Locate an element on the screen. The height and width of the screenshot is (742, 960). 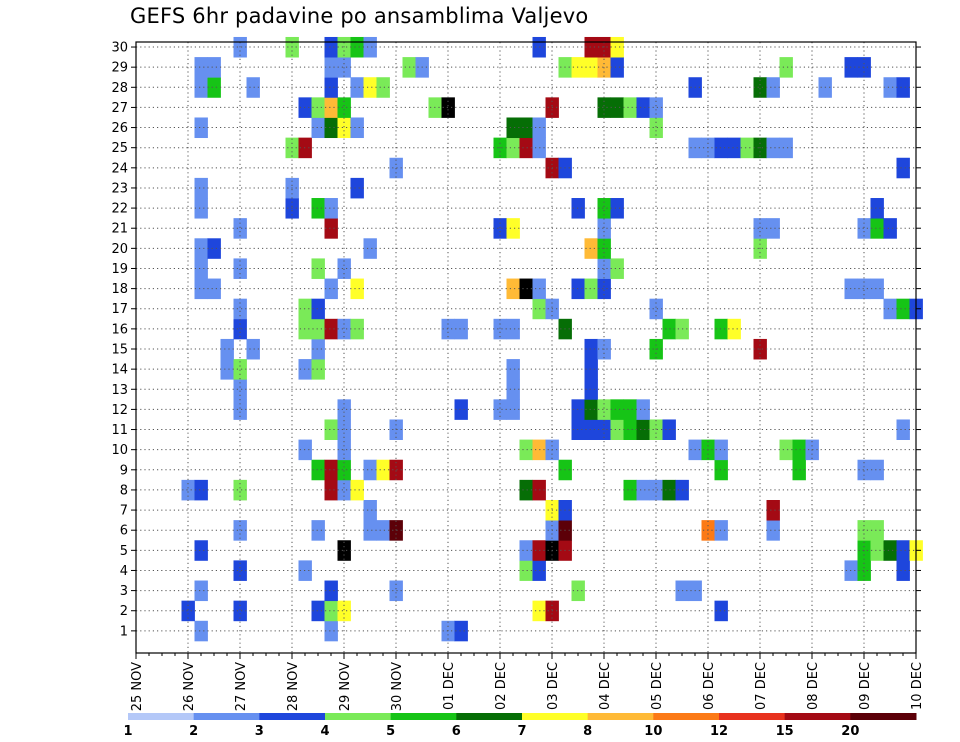
legend-label: 3 is located at coordinates (259, 731).